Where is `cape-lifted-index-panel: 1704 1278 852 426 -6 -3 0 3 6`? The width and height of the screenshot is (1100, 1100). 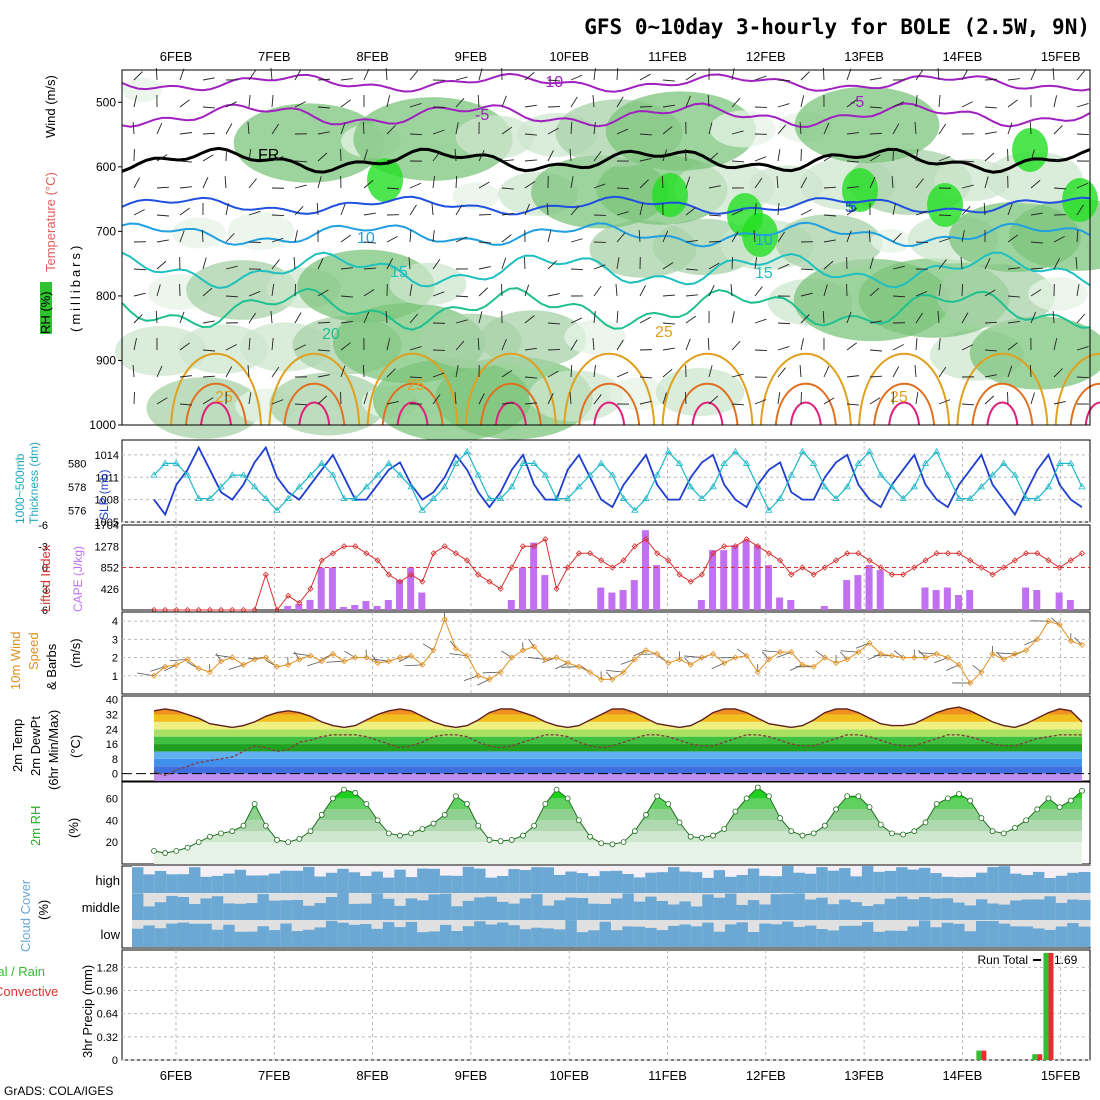 cape-lifted-index-panel: 1704 1278 852 426 -6 -3 0 3 6 is located at coordinates (564, 568).